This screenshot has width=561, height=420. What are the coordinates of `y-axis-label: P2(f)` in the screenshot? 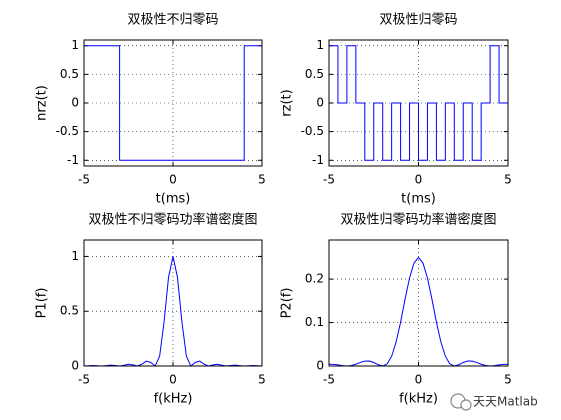 It's located at (287, 303).